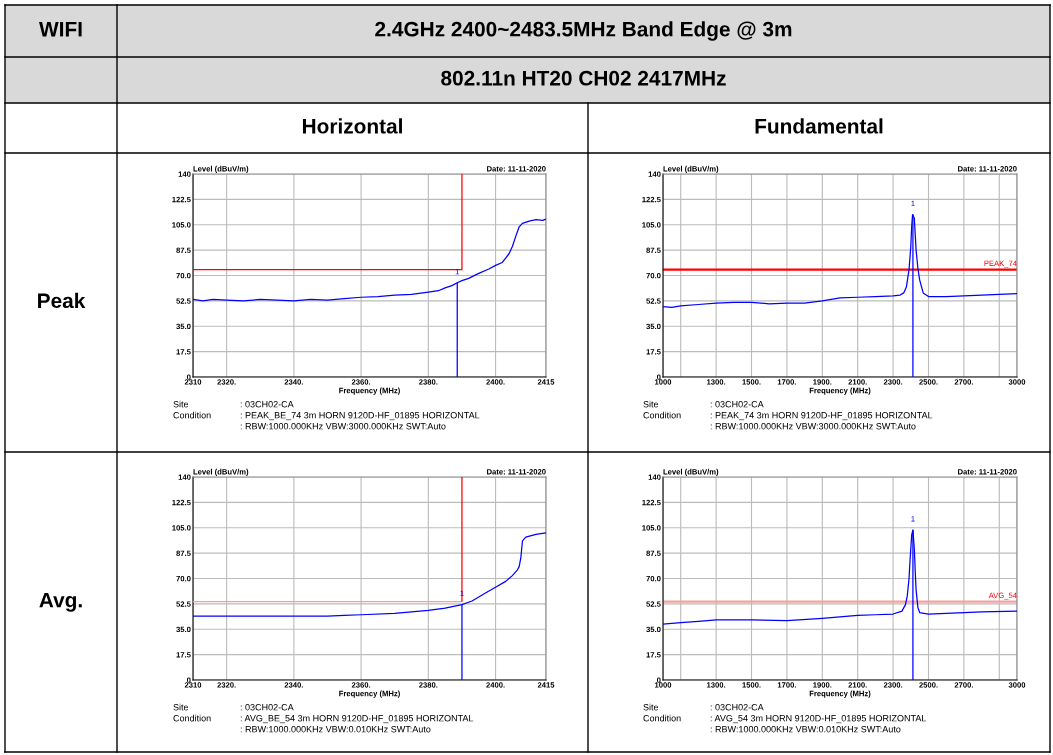  What do you see at coordinates (352, 126) in the screenshot?
I see `text: Horizontal` at bounding box center [352, 126].